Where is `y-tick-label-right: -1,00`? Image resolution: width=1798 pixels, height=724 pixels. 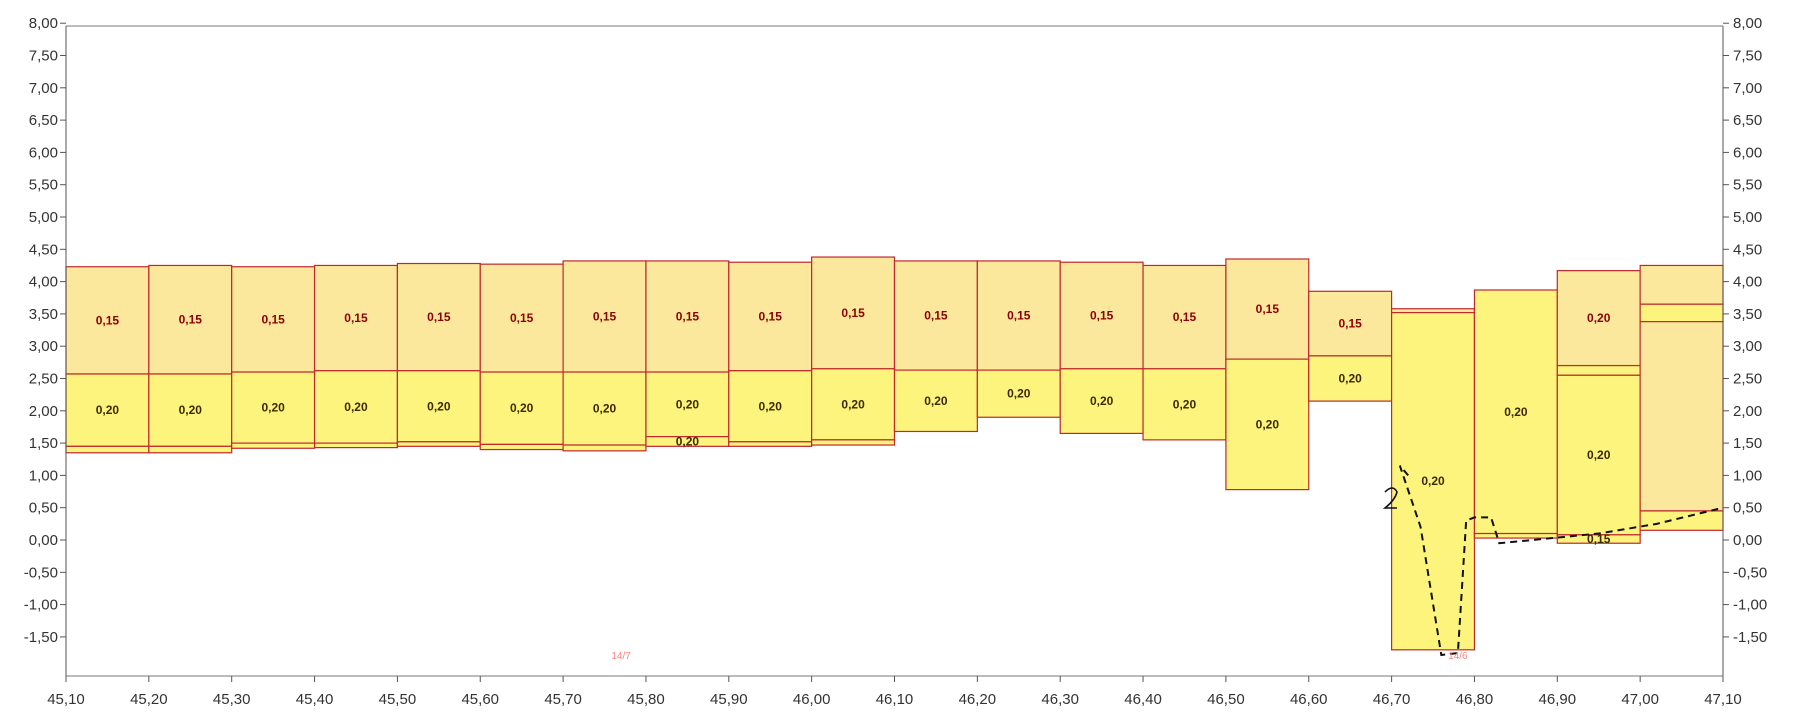
y-tick-label-right: -1,00 is located at coordinates (1750, 605).